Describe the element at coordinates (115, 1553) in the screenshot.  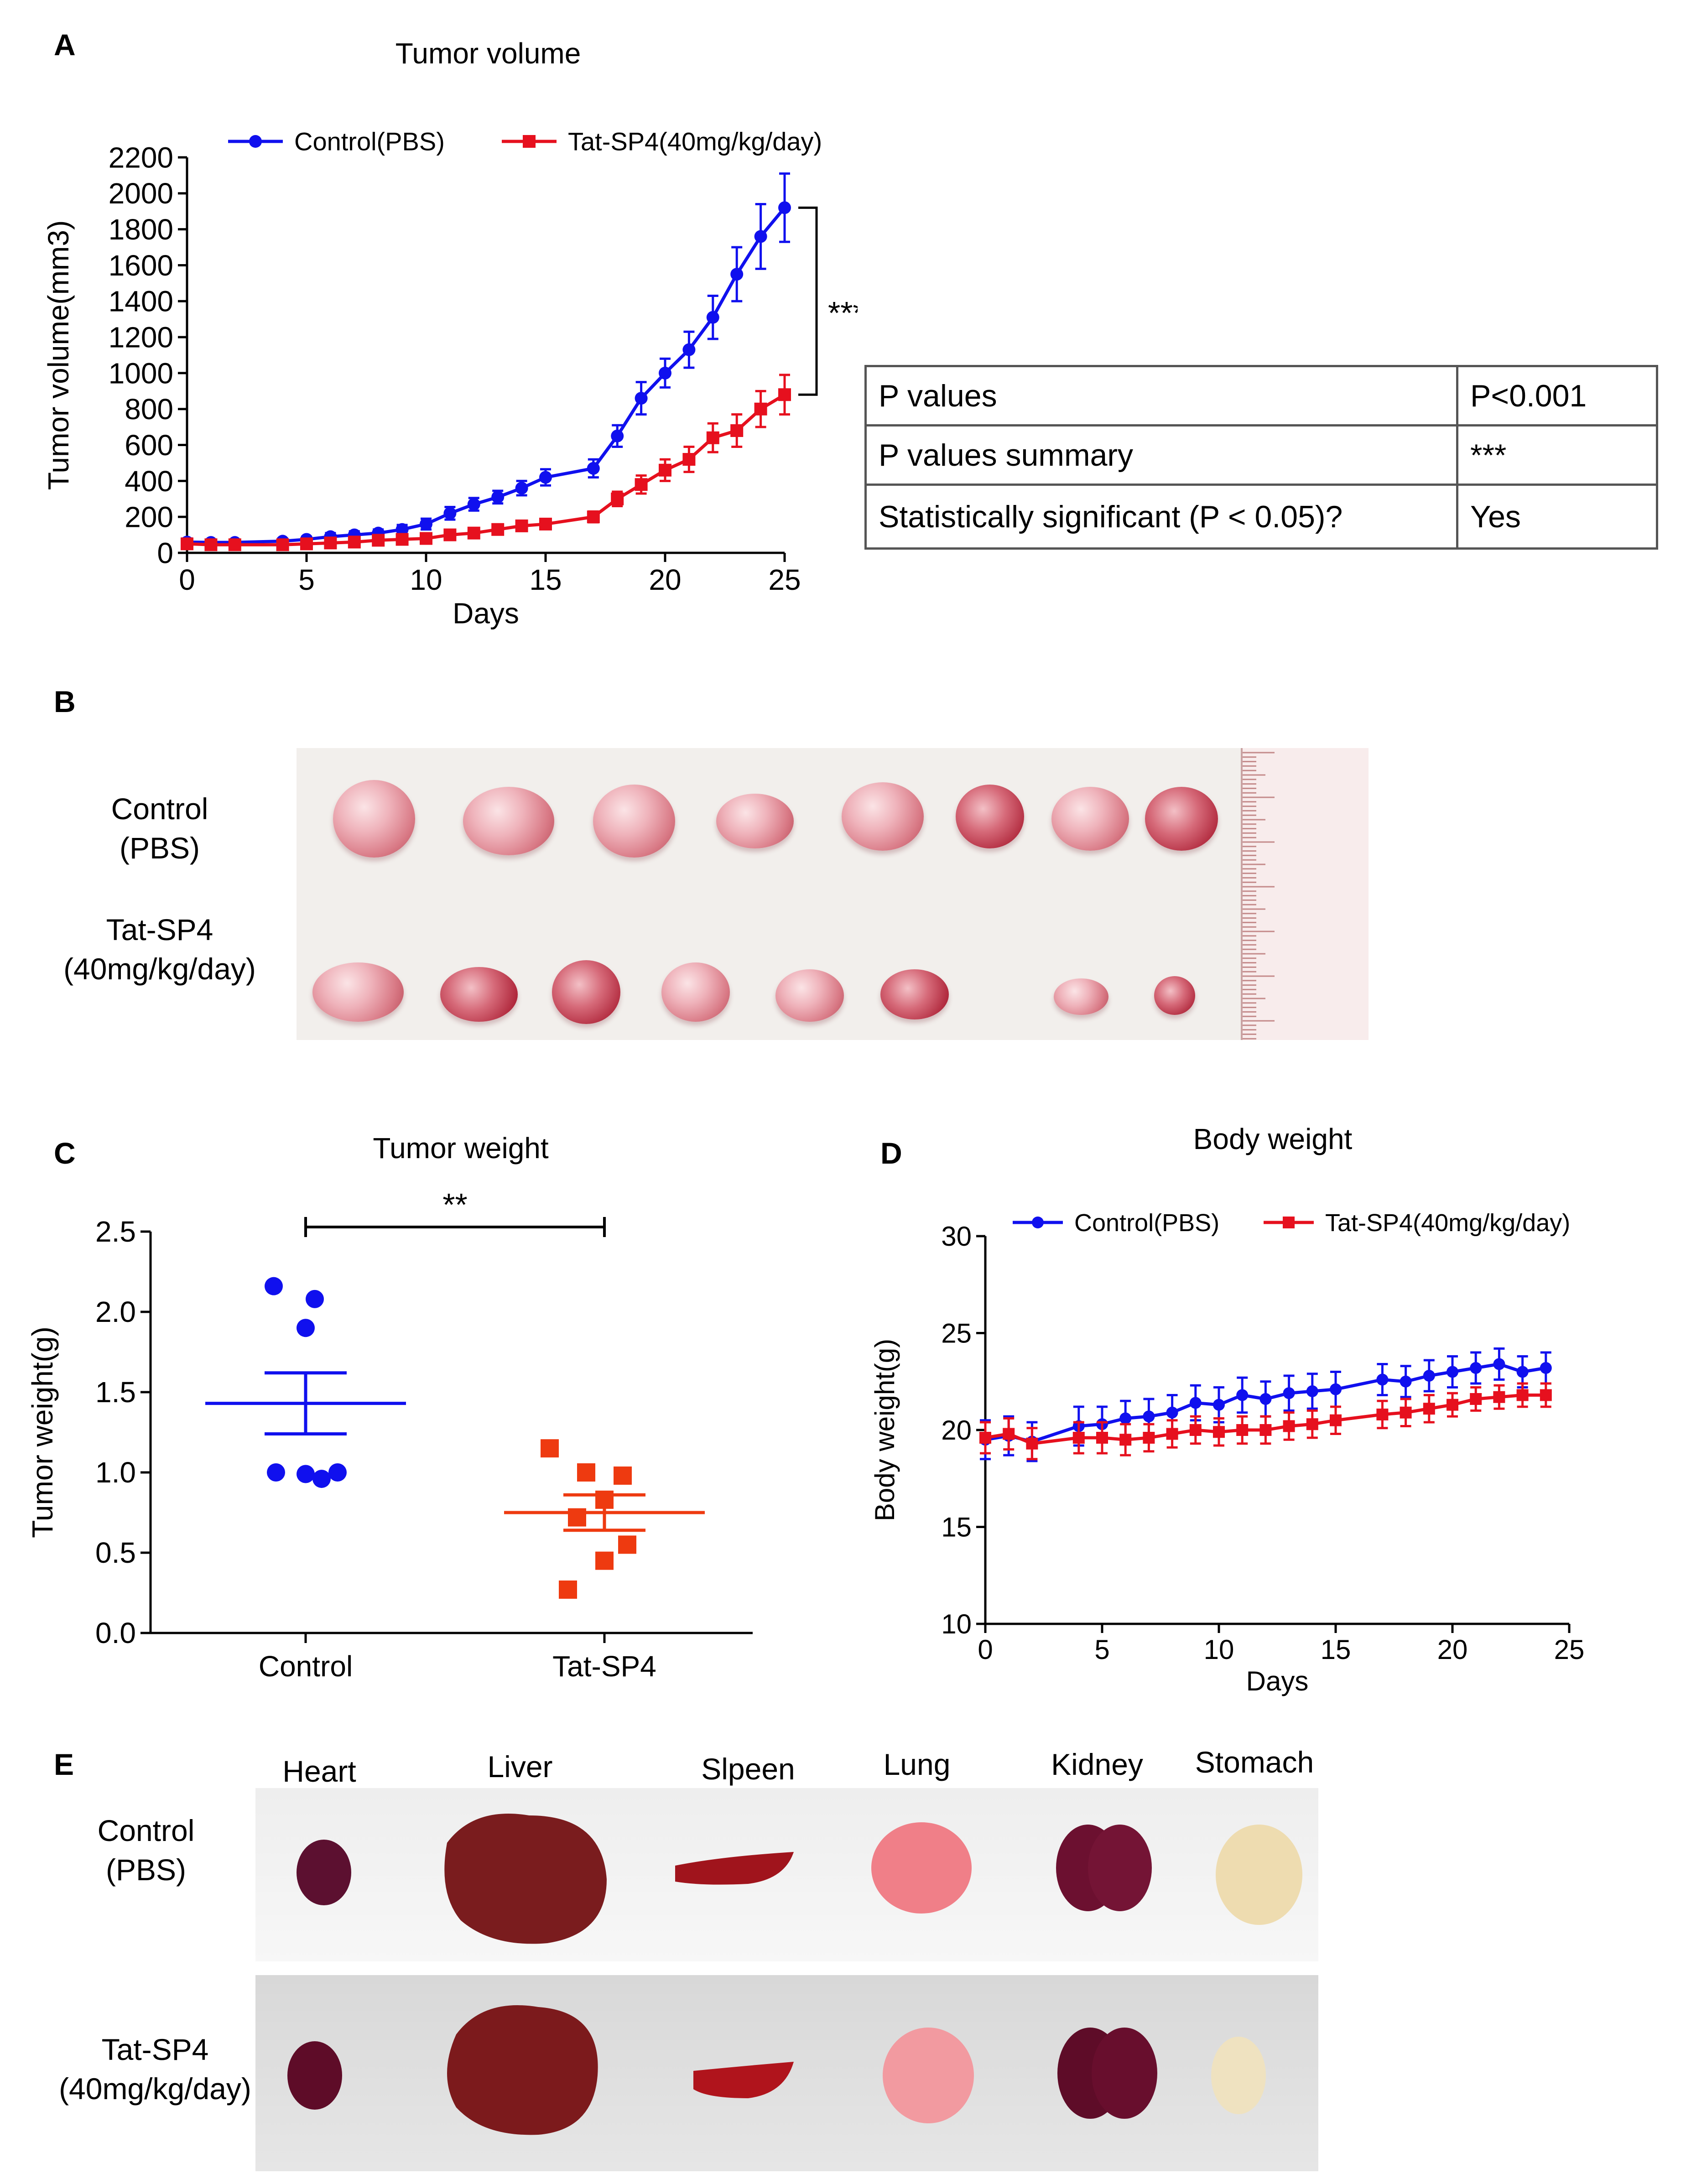
I see `tumor-weight-y-tick-label: 0.5` at that location.